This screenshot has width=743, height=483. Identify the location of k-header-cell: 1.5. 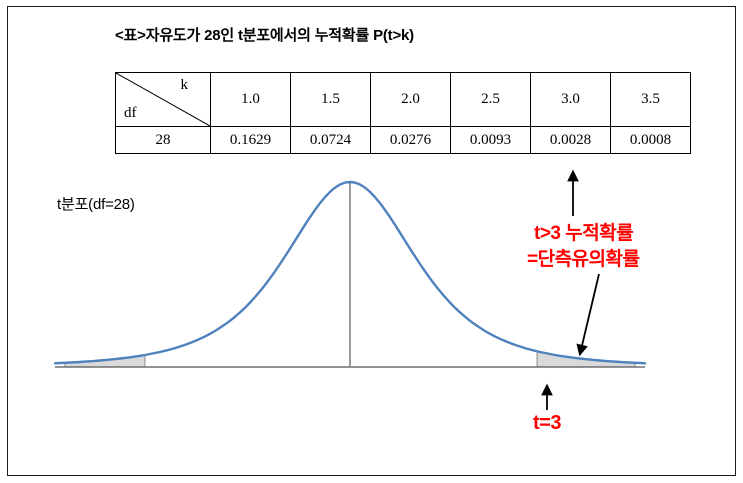
(330, 99).